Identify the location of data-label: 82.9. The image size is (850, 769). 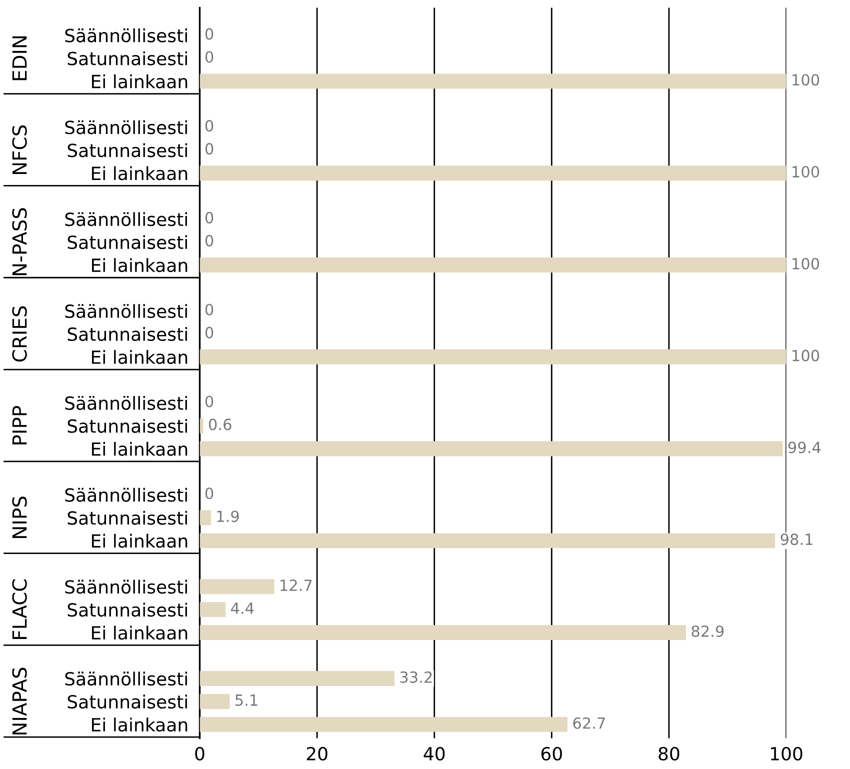
(708, 631).